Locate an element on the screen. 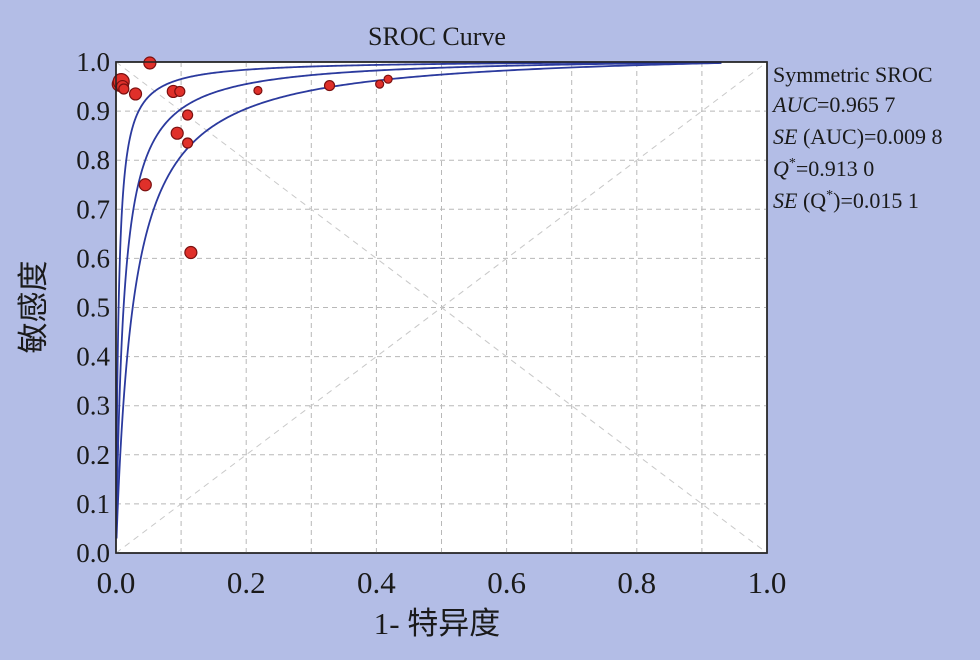 The width and height of the screenshot is (980, 660). y-tick-label: 0.1 is located at coordinates (93, 504).